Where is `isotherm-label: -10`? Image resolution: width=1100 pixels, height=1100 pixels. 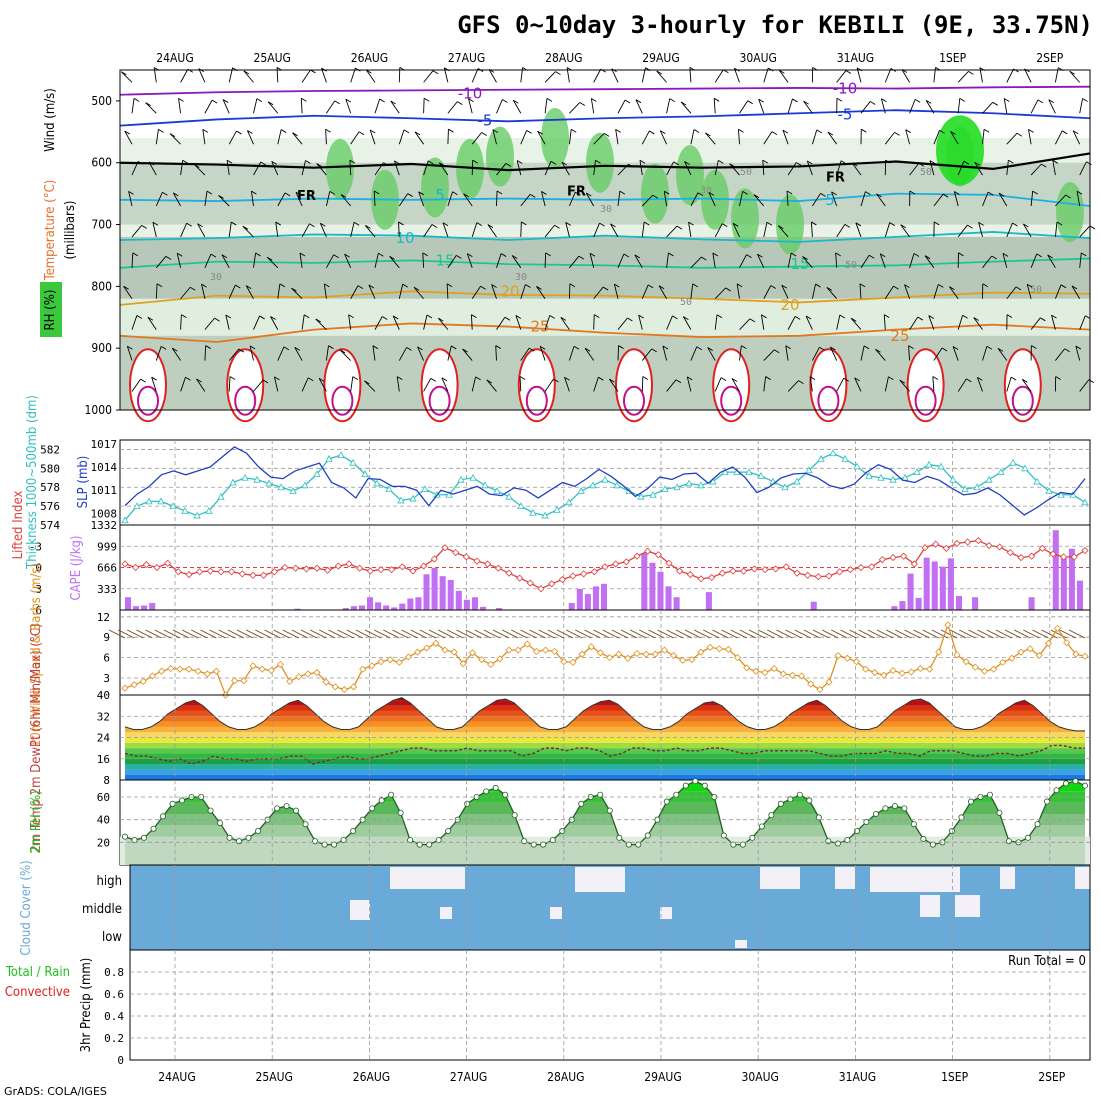 isotherm-label: -10 is located at coordinates (845, 89).